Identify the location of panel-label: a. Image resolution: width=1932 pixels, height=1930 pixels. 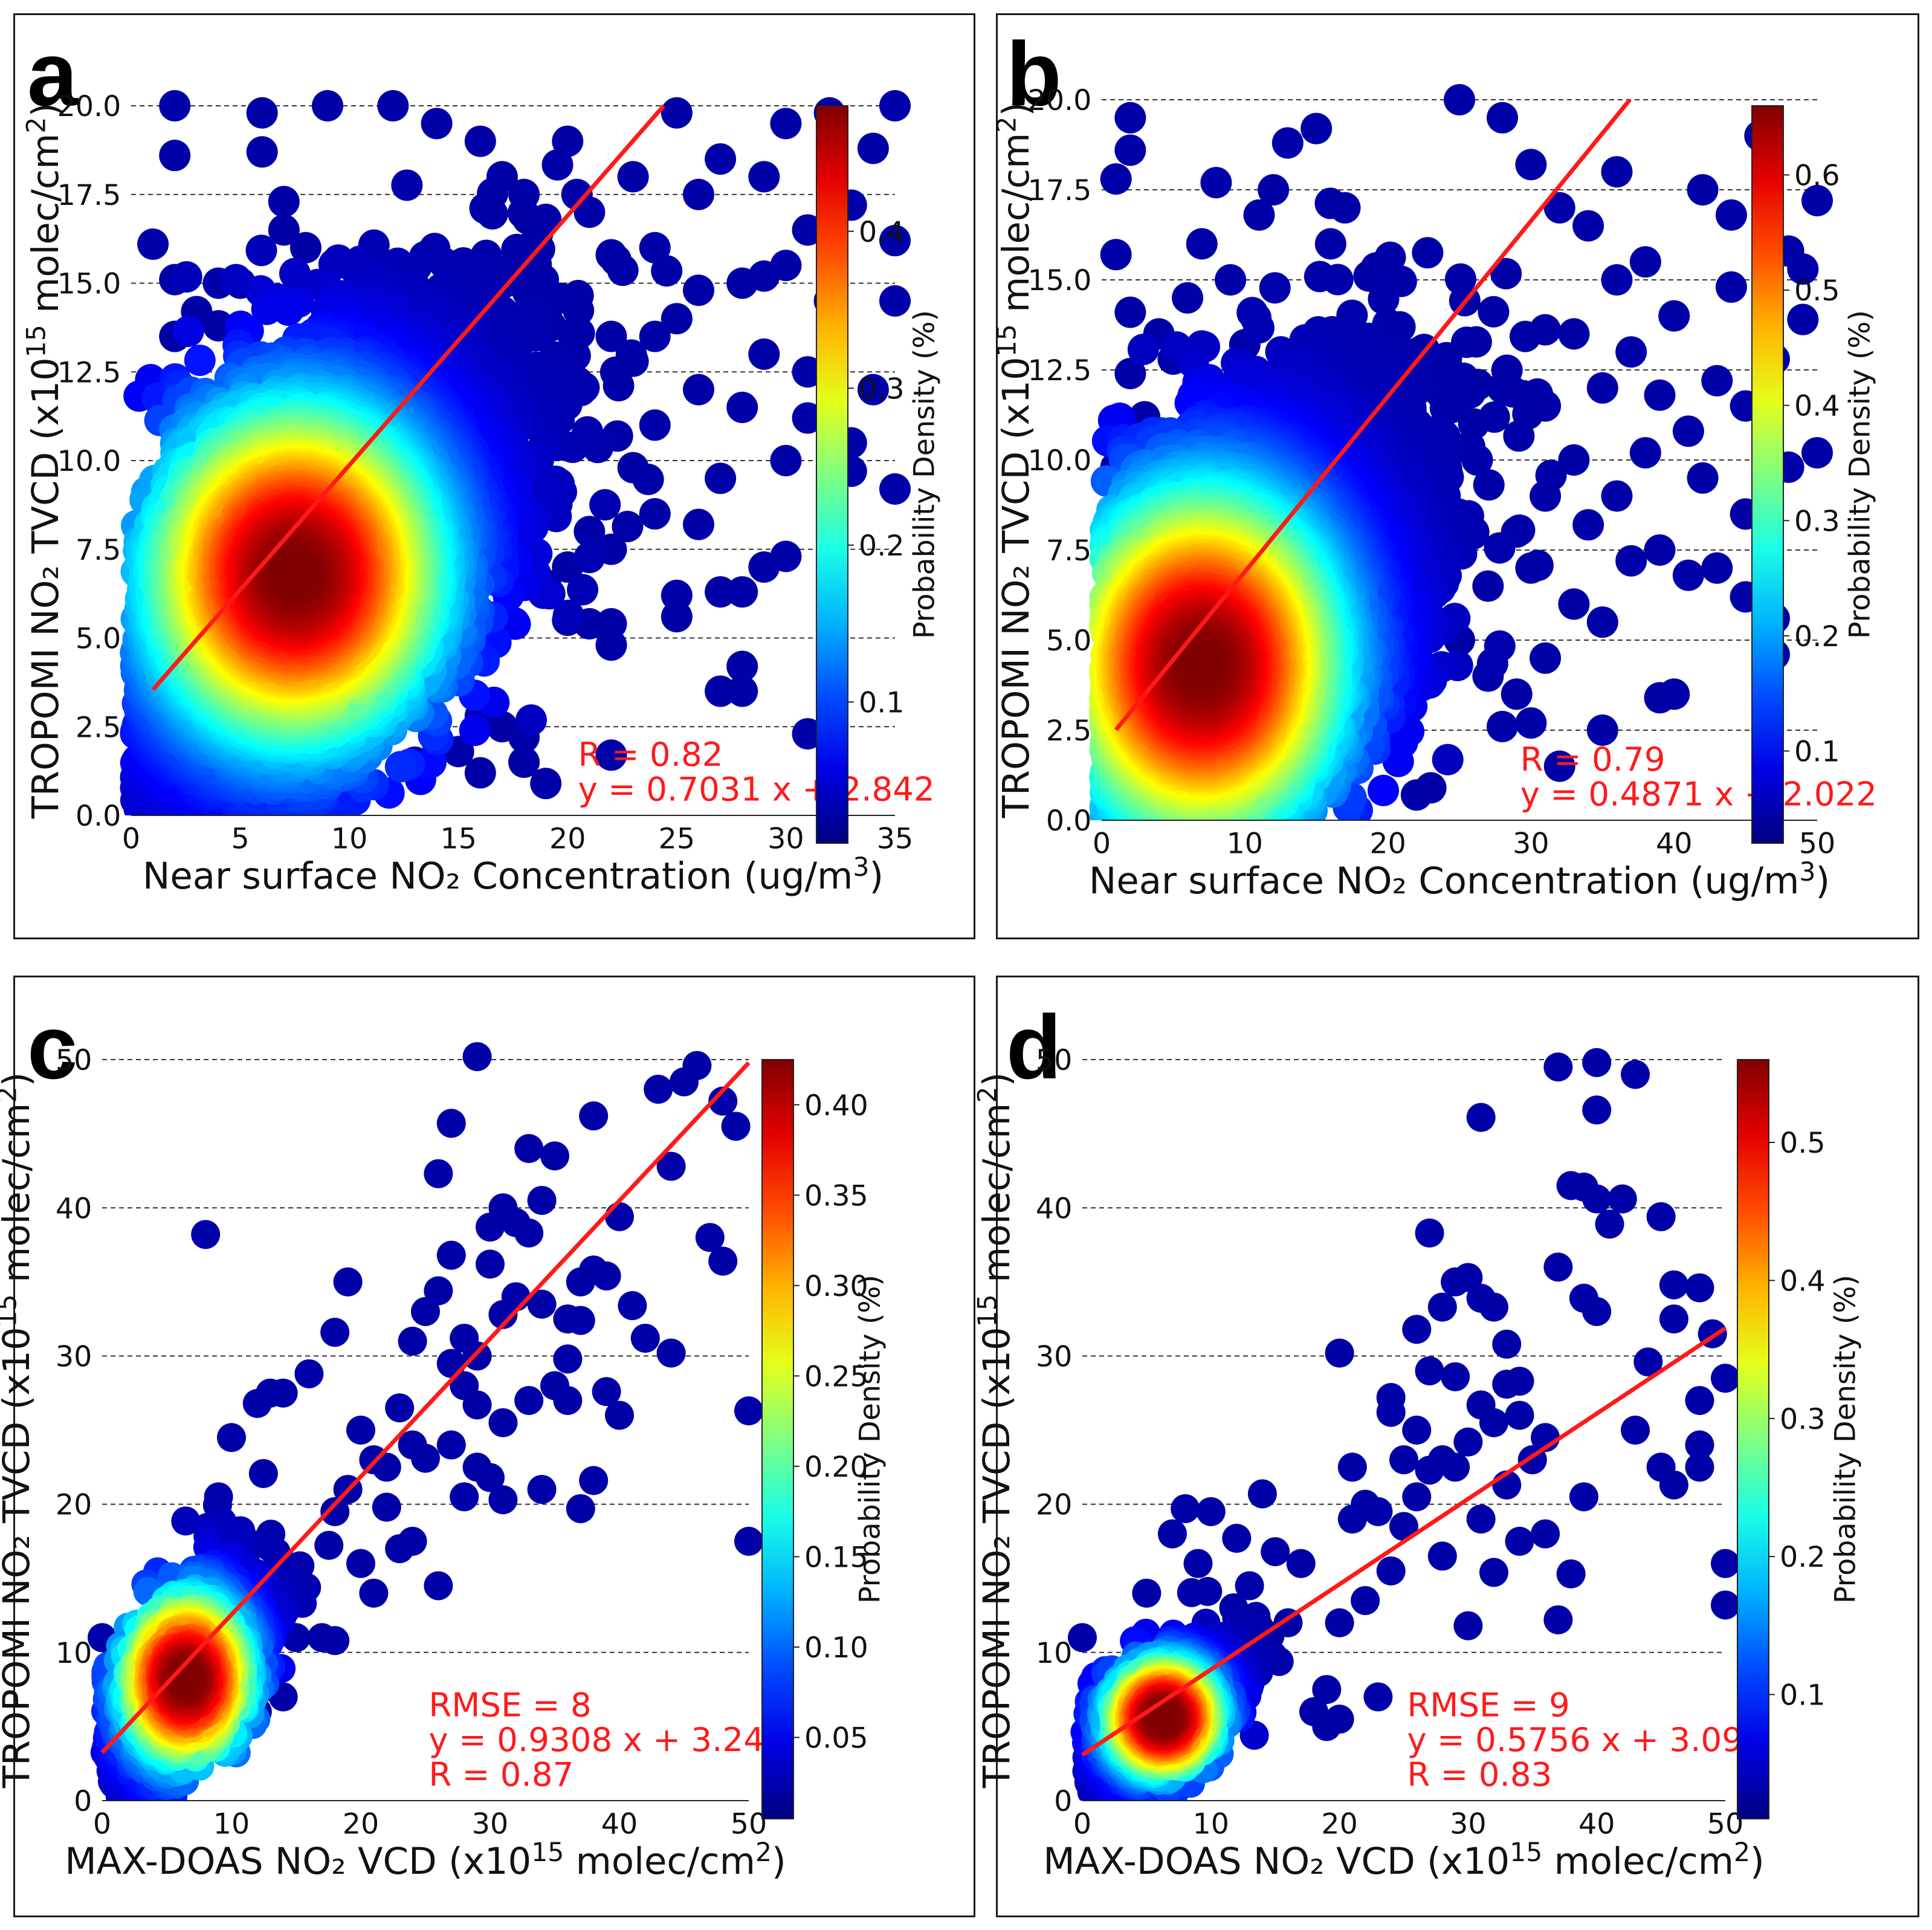
(52, 73).